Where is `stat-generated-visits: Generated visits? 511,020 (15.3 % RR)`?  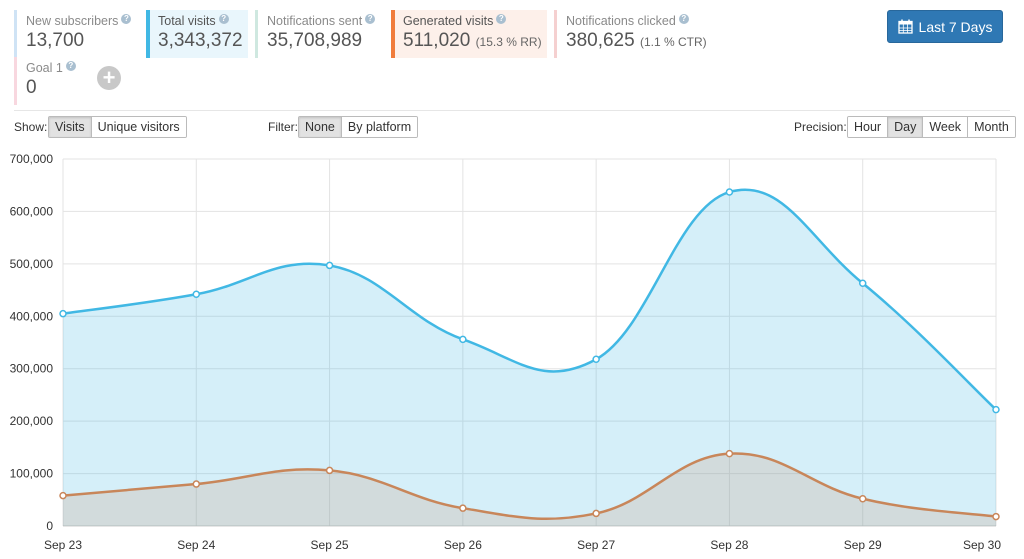
stat-generated-visits: Generated visits? 511,020 (15.3 % RR) is located at coordinates (469, 34).